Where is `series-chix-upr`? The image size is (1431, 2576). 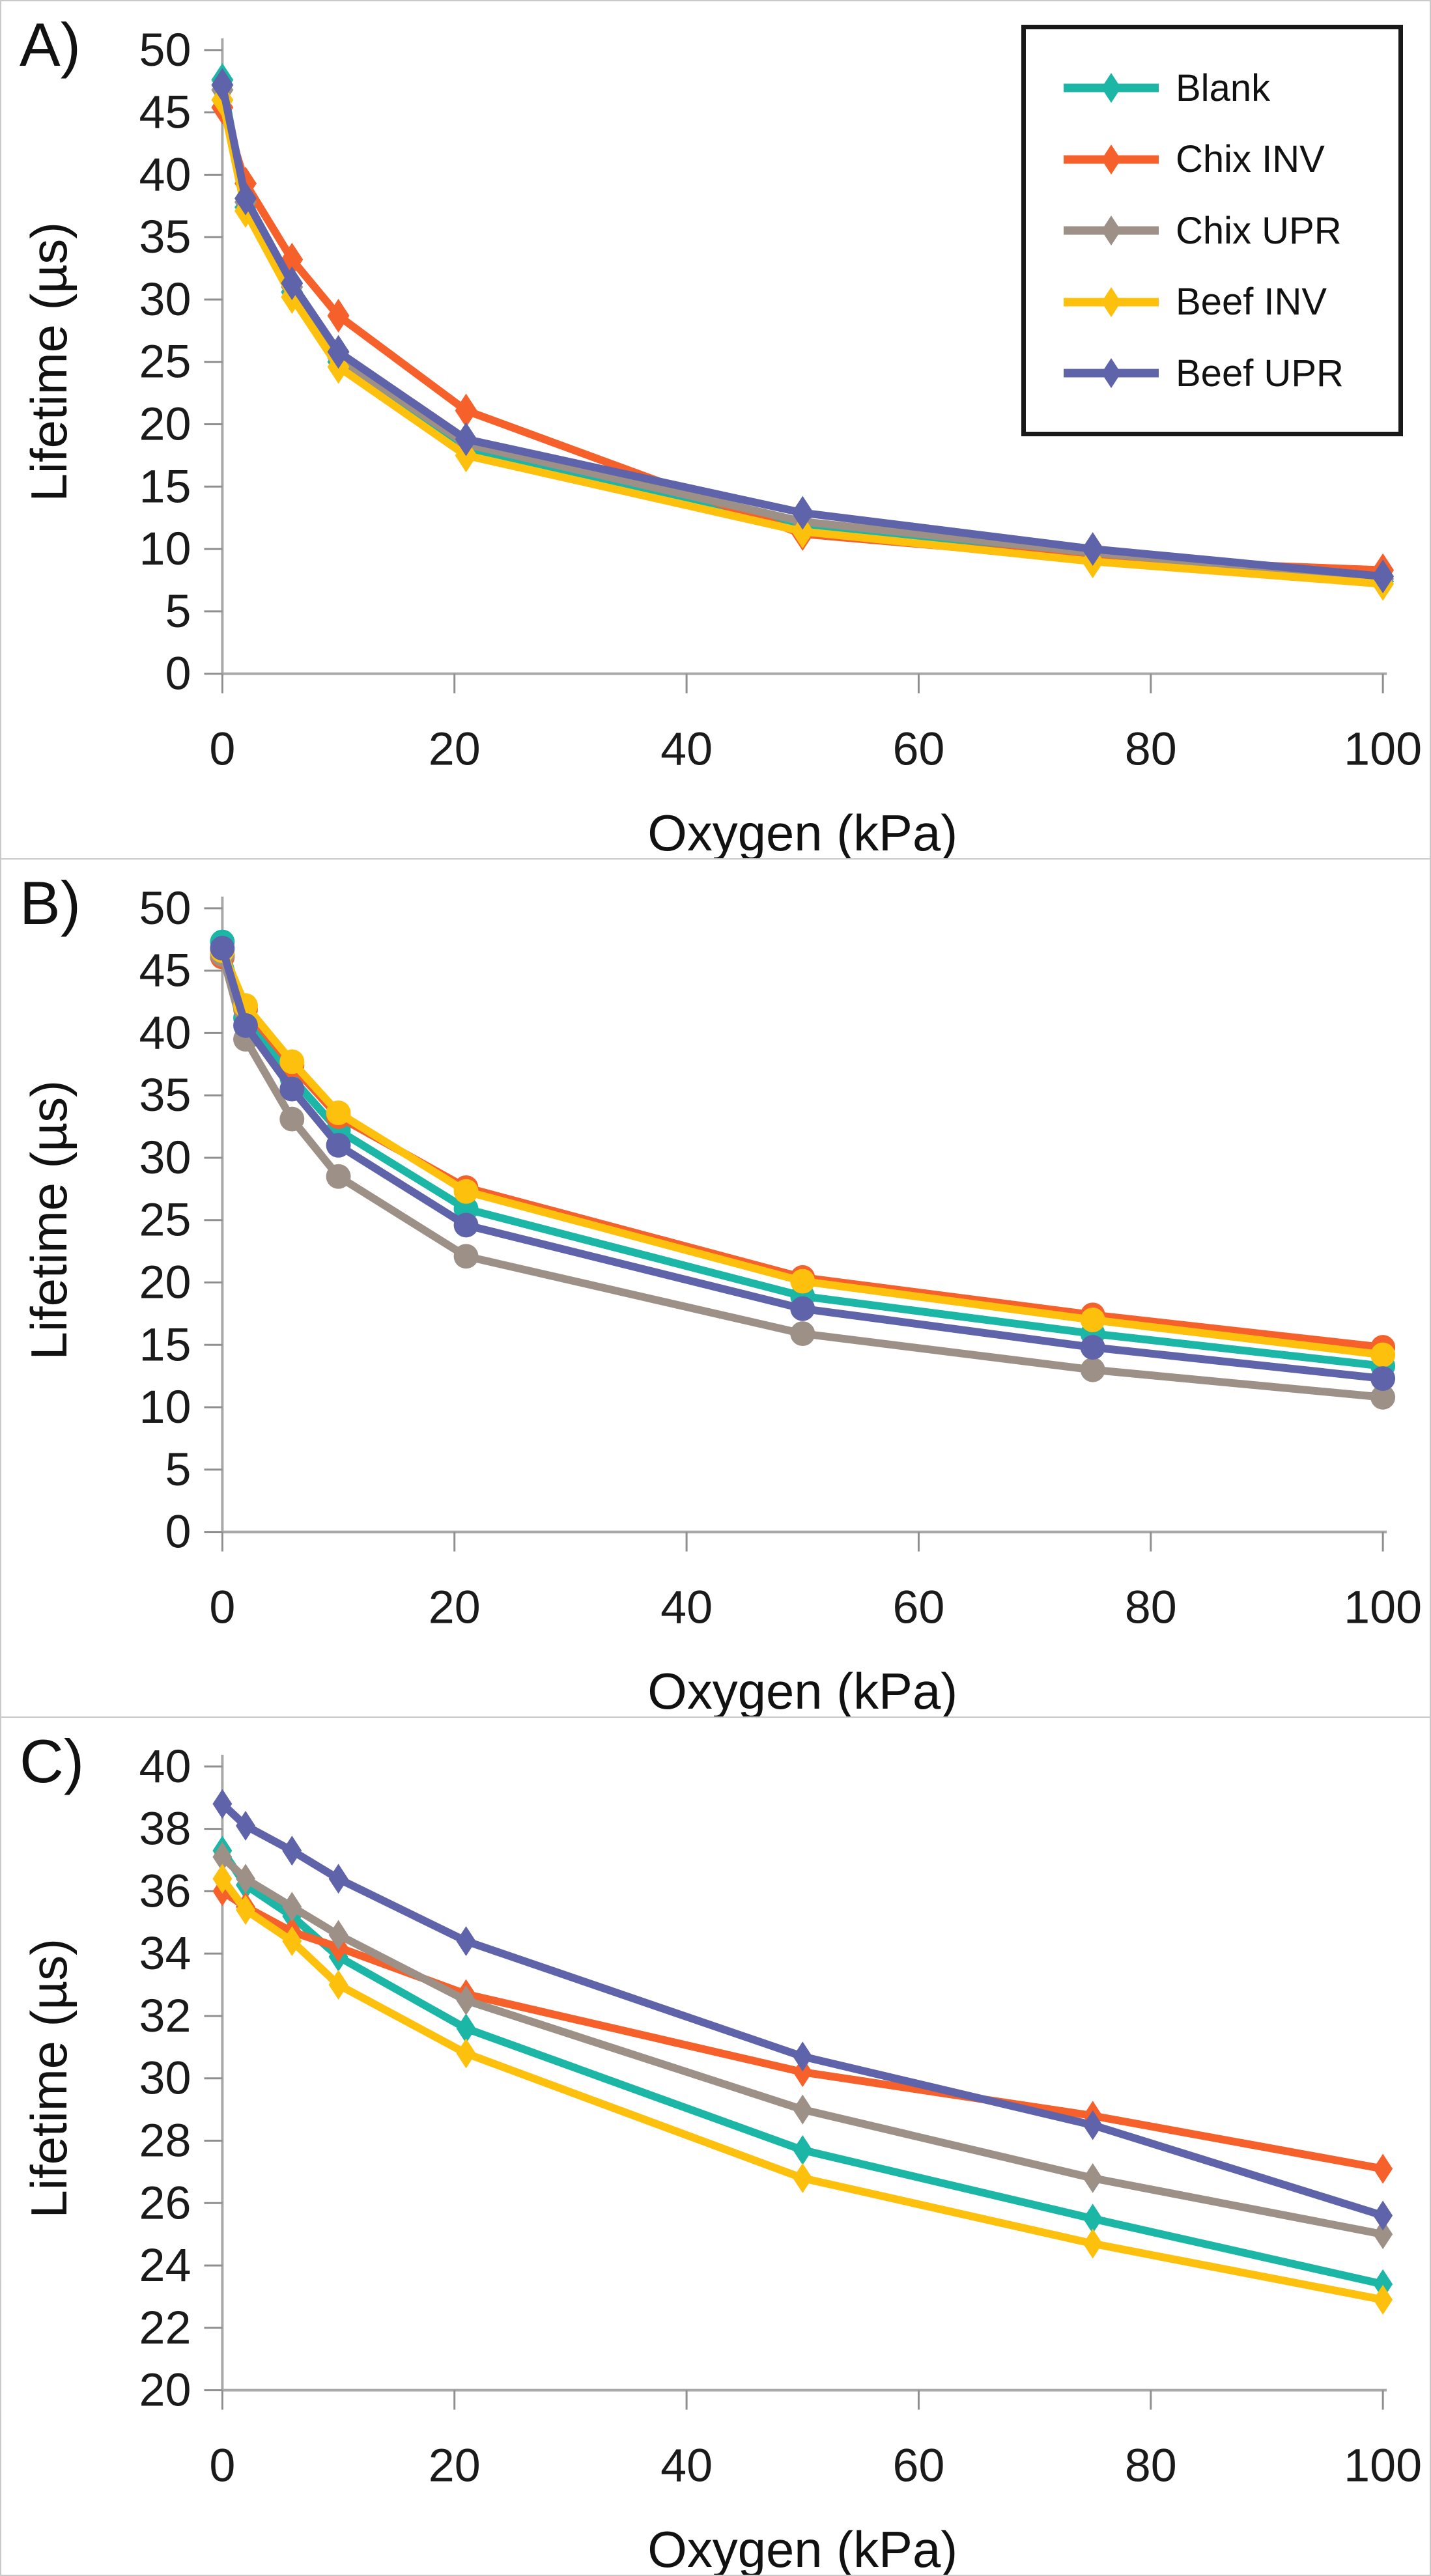
series-chix-upr is located at coordinates (802, 2046).